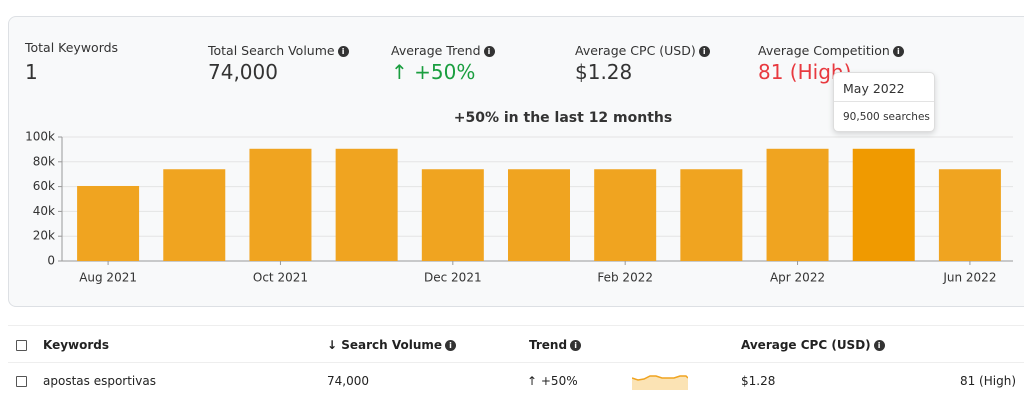 The height and width of the screenshot is (411, 1024). Describe the element at coordinates (51, 261) in the screenshot. I see `y-tick-label: 0` at that location.